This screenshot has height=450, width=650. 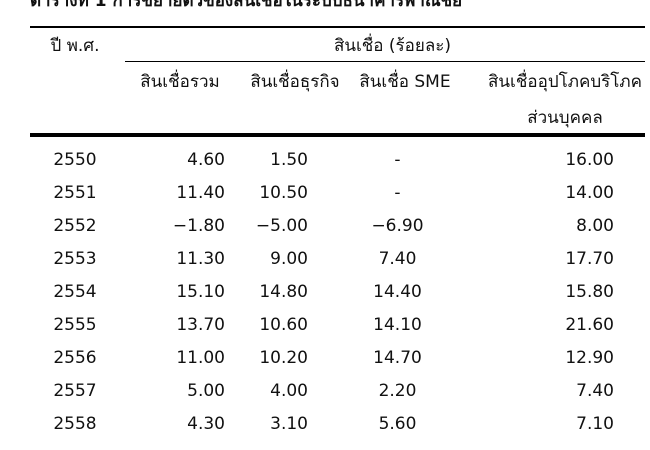 I want to click on value-cell: 7.10, so click(x=595, y=424).